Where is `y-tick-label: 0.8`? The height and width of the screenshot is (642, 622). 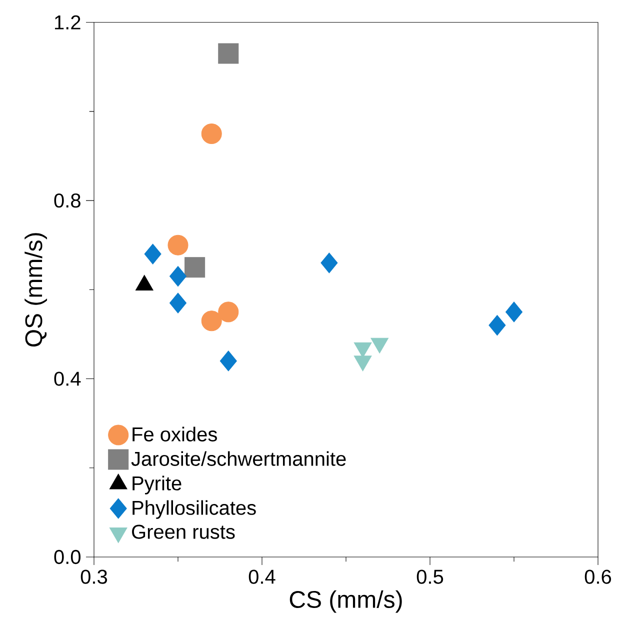 y-tick-label: 0.8 is located at coordinates (67, 200).